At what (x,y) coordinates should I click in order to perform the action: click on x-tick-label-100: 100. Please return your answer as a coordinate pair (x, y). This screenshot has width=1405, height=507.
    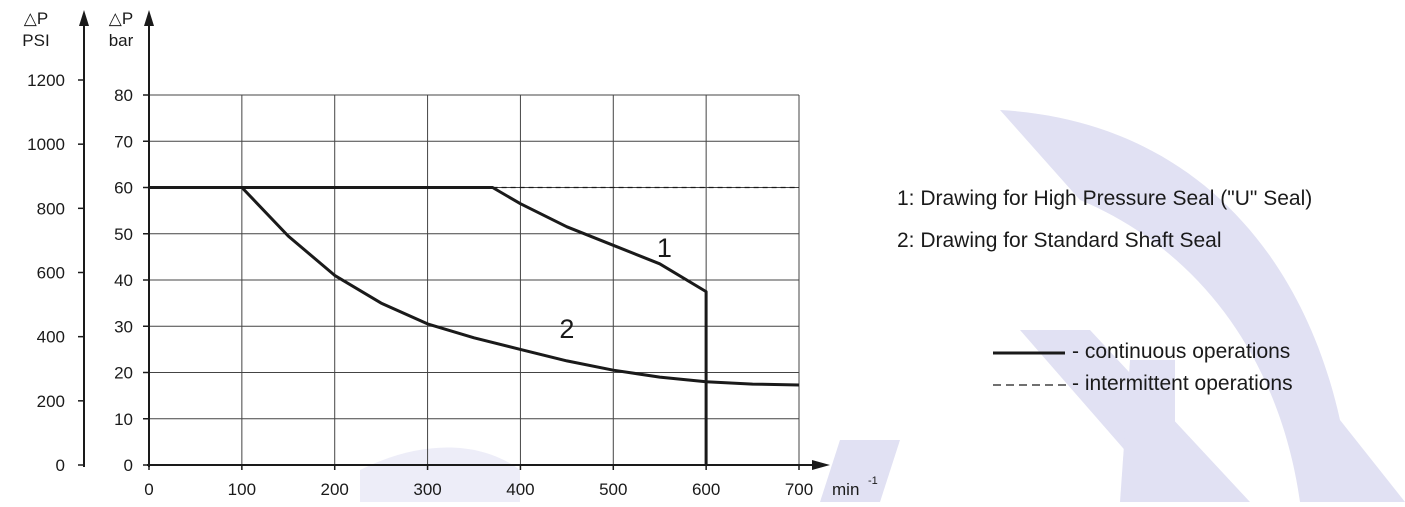
    Looking at the image, I should click on (242, 489).